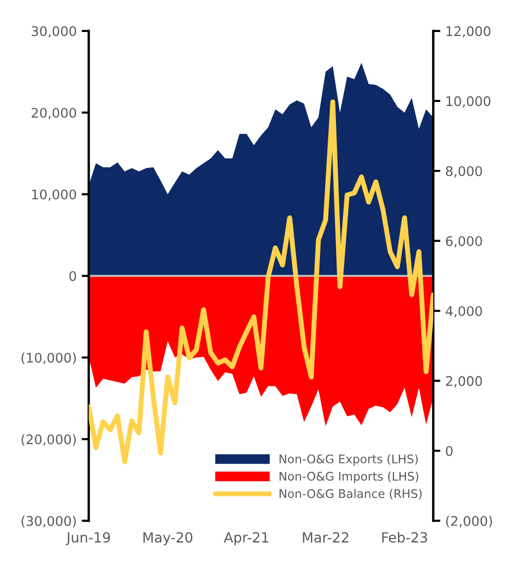 The width and height of the screenshot is (522, 563). What do you see at coordinates (468, 102) in the screenshot?
I see `y2-tick-label: 10,000` at bounding box center [468, 102].